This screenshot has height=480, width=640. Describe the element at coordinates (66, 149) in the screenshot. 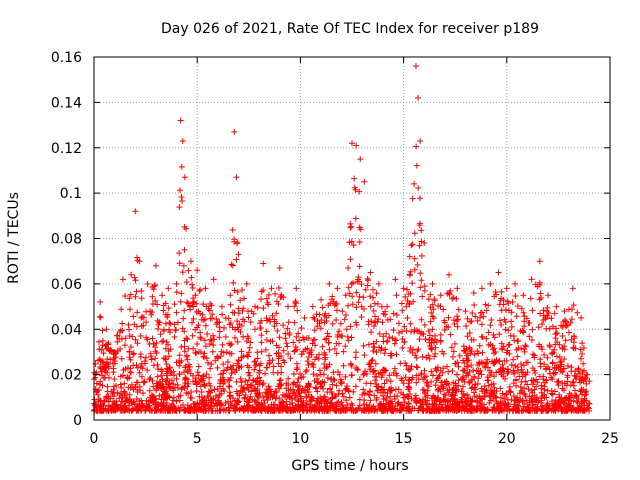

I see `y-tick-label: 0.12` at that location.